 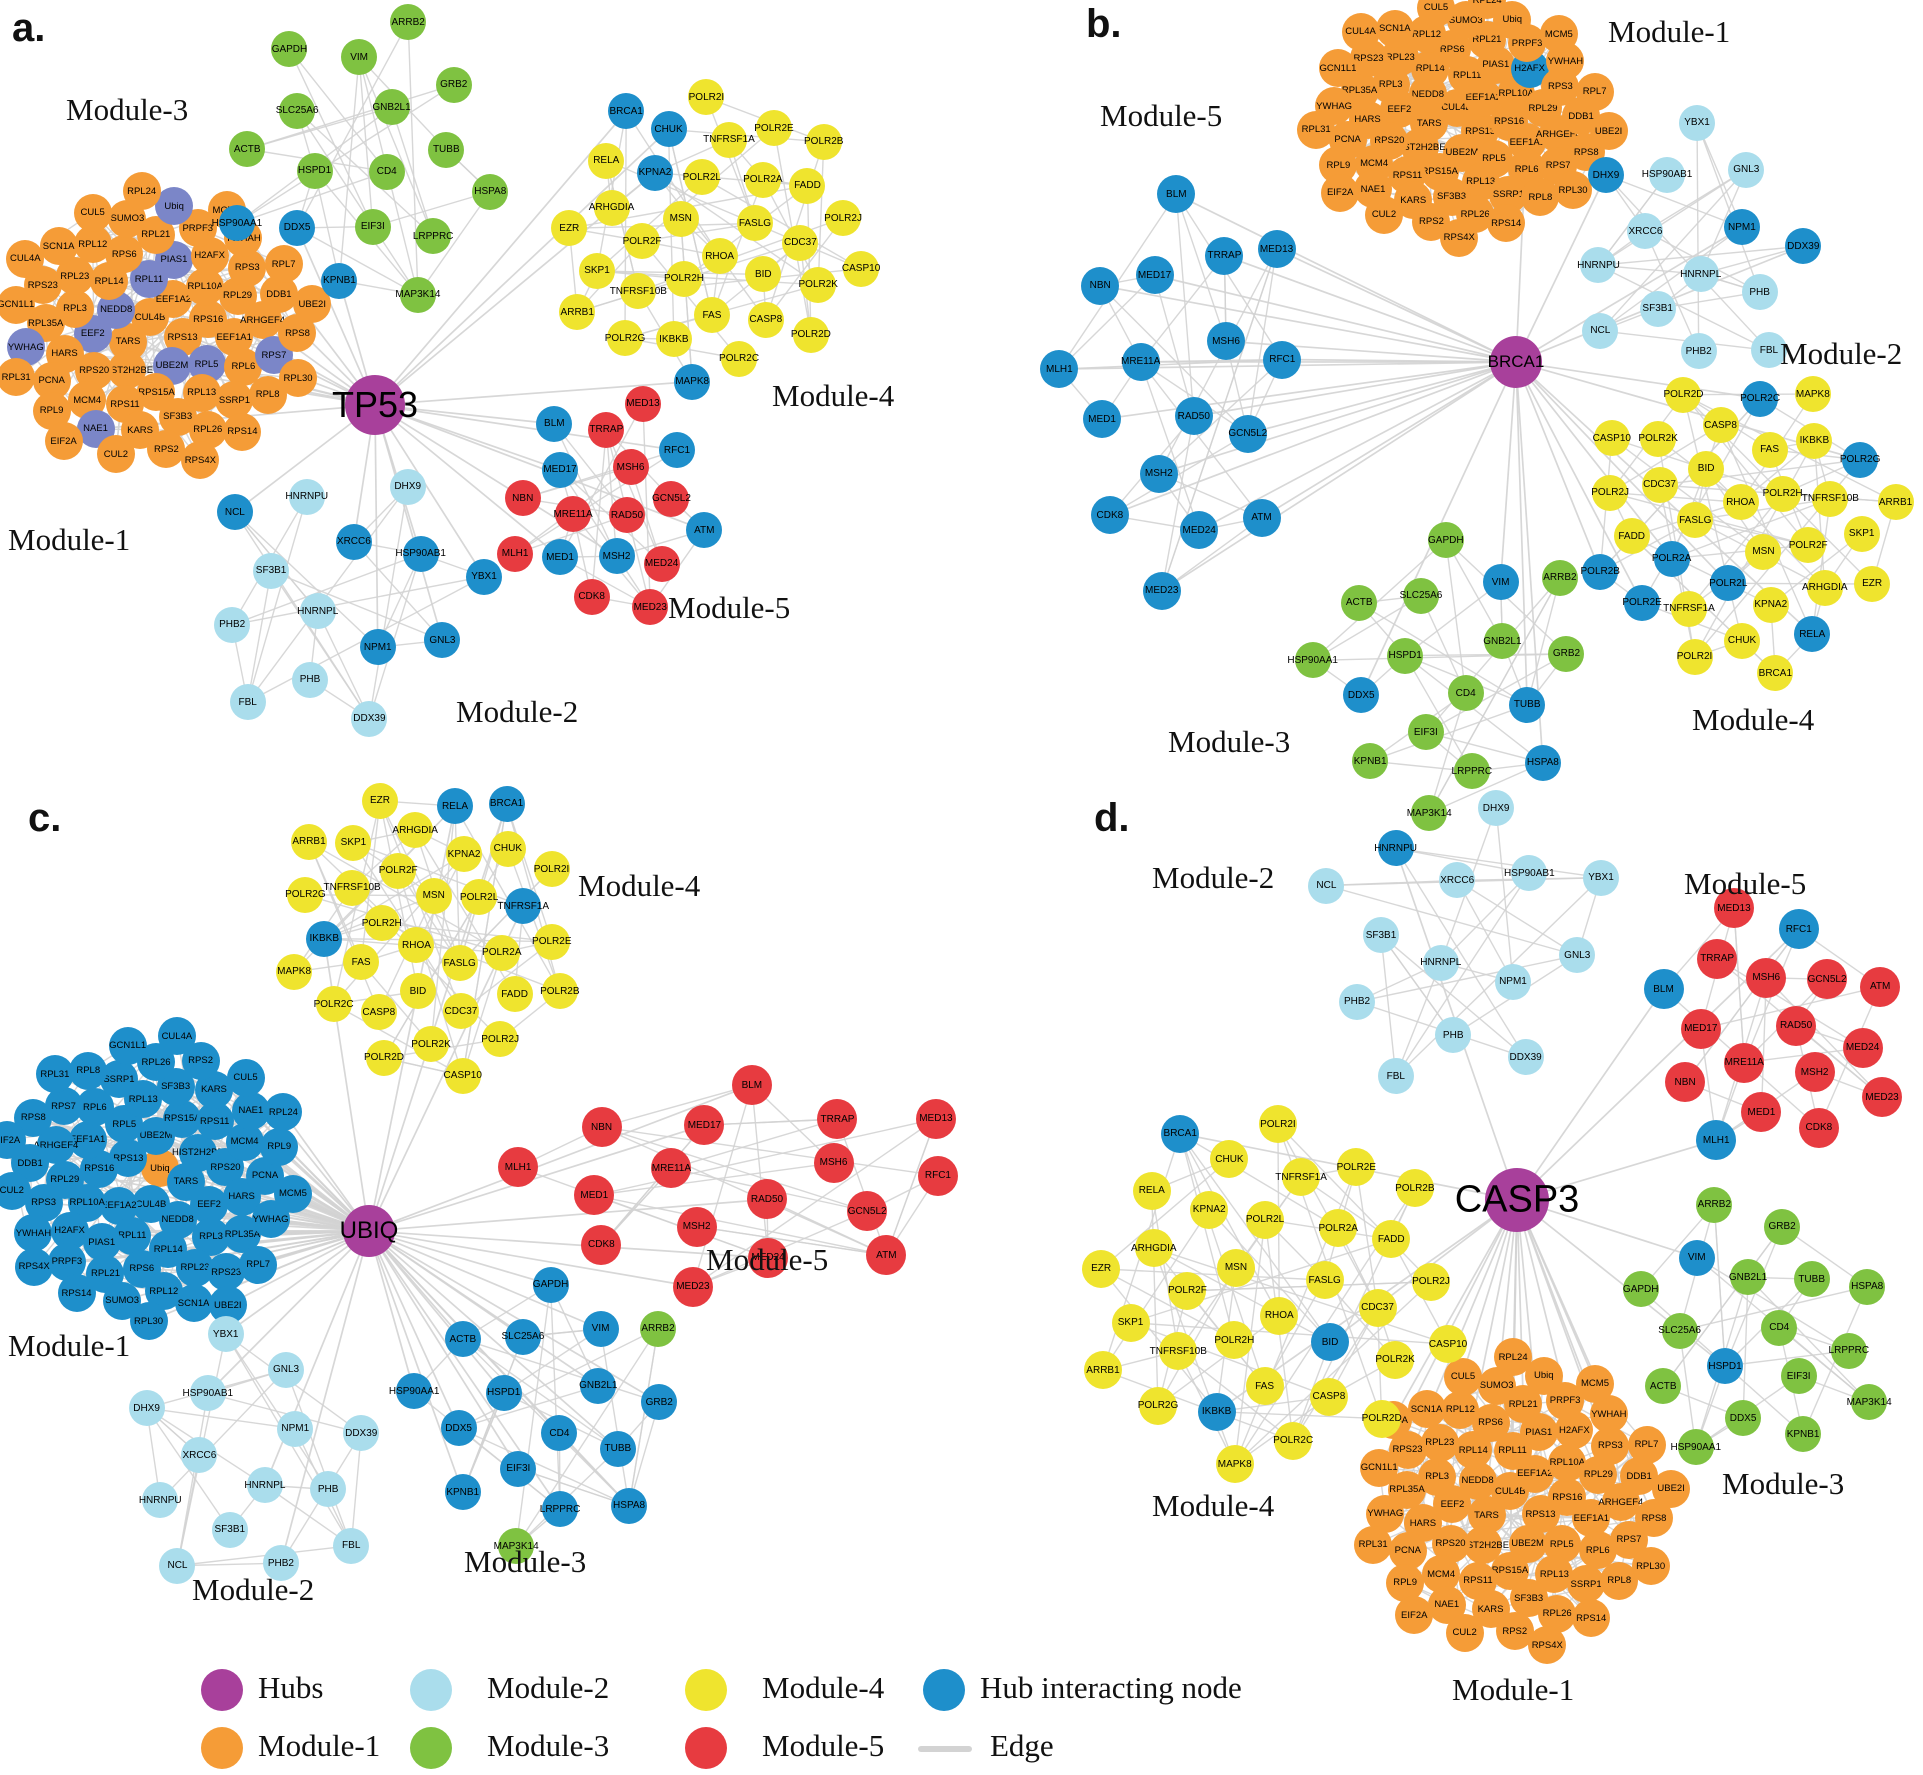 What do you see at coordinates (1100, 285) in the screenshot?
I see `node-NBN: NBN` at bounding box center [1100, 285].